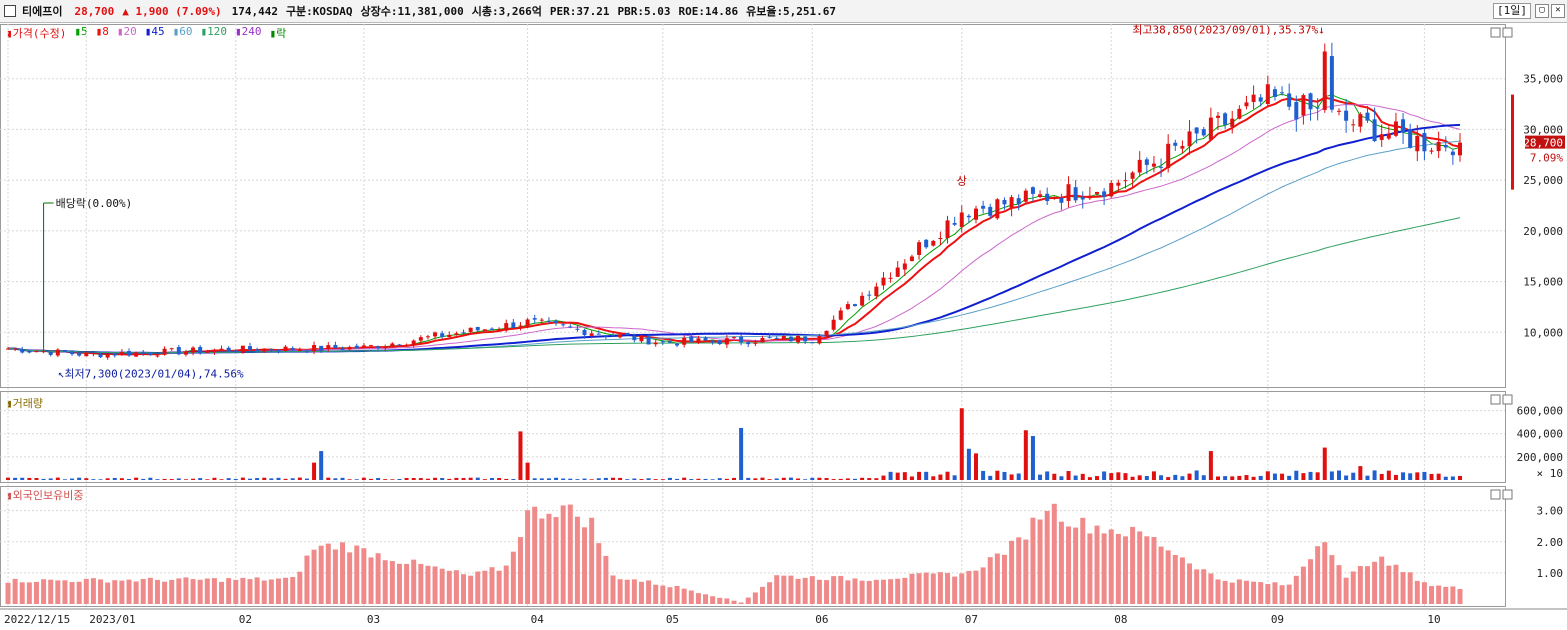  What do you see at coordinates (81, 31) in the screenshot?
I see `legend-ma5: ▮5` at bounding box center [81, 31].